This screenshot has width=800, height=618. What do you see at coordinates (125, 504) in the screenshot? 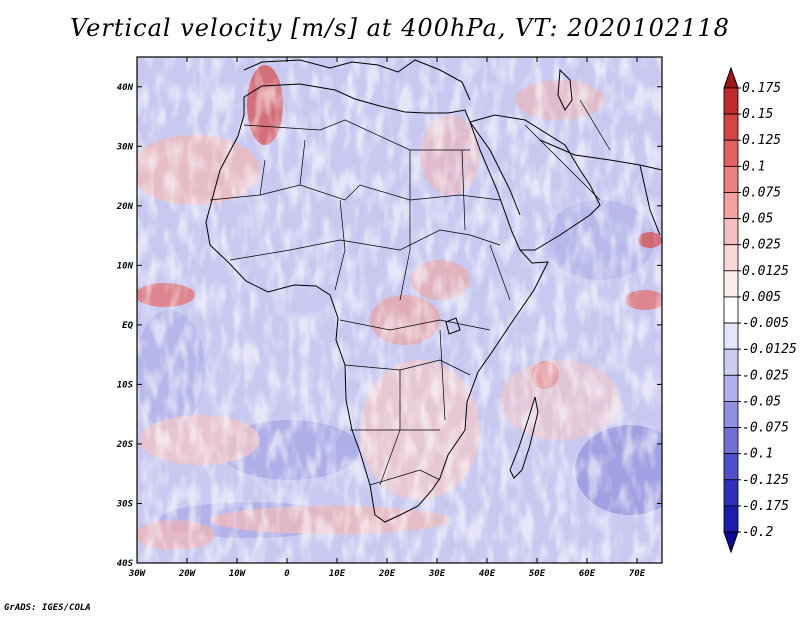
I see `y-tick-label: 30S` at bounding box center [125, 504].